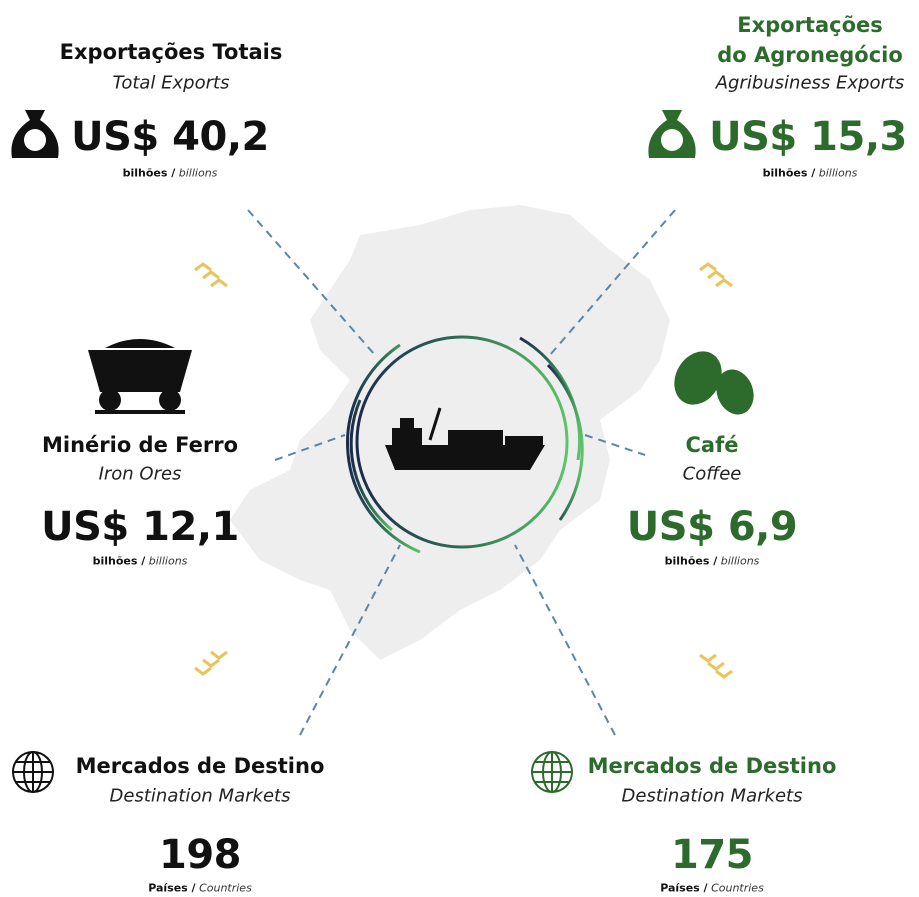 This screenshot has width=919, height=897. What do you see at coordinates (140, 445) in the screenshot?
I see `title: Minério de Ferro` at bounding box center [140, 445].